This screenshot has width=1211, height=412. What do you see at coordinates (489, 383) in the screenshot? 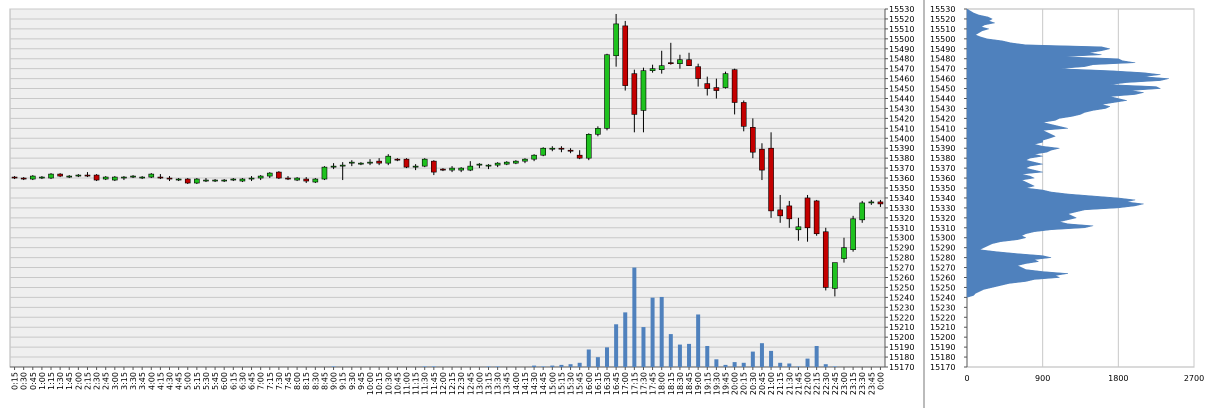
I see `main-x-tick-label: 13:15` at bounding box center [489, 383].